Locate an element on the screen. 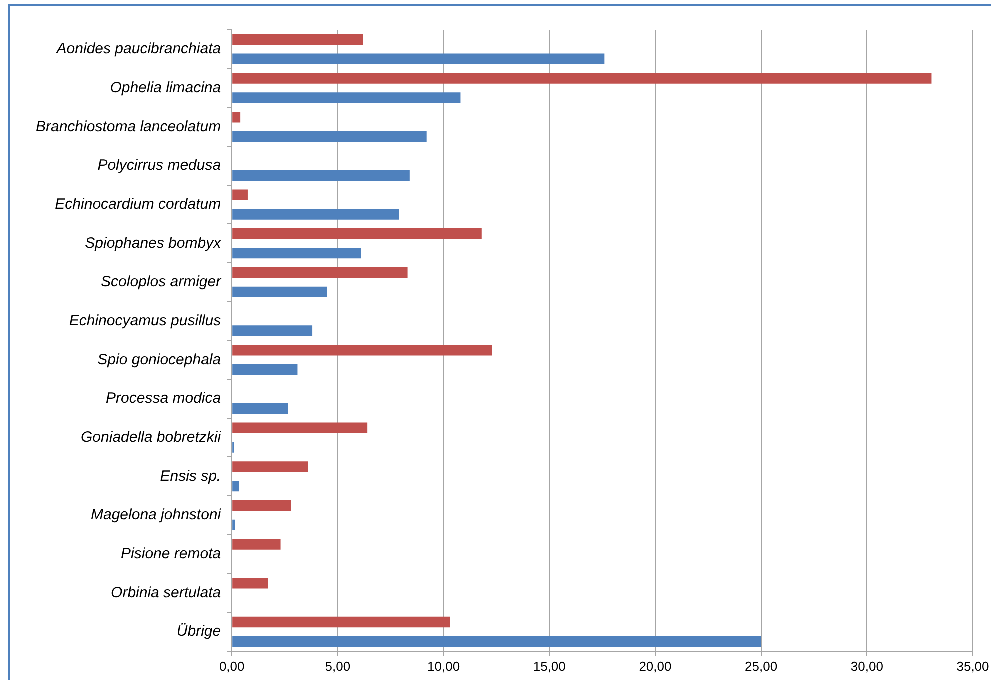 This screenshot has height=684, width=995. y-tick-label: Polycirrus medusa is located at coordinates (160, 165).